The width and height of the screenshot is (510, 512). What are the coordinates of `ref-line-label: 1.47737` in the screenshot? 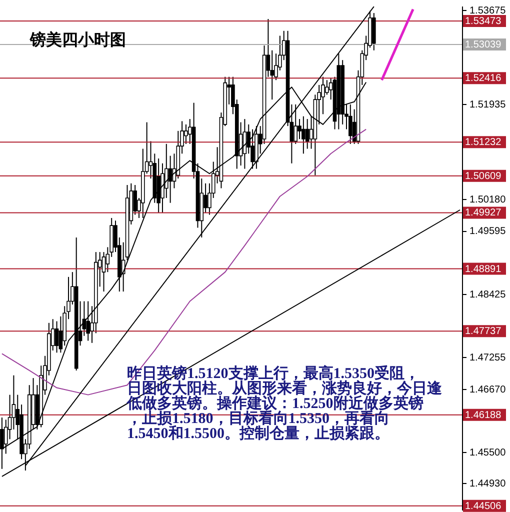 It's located at (483, 332).